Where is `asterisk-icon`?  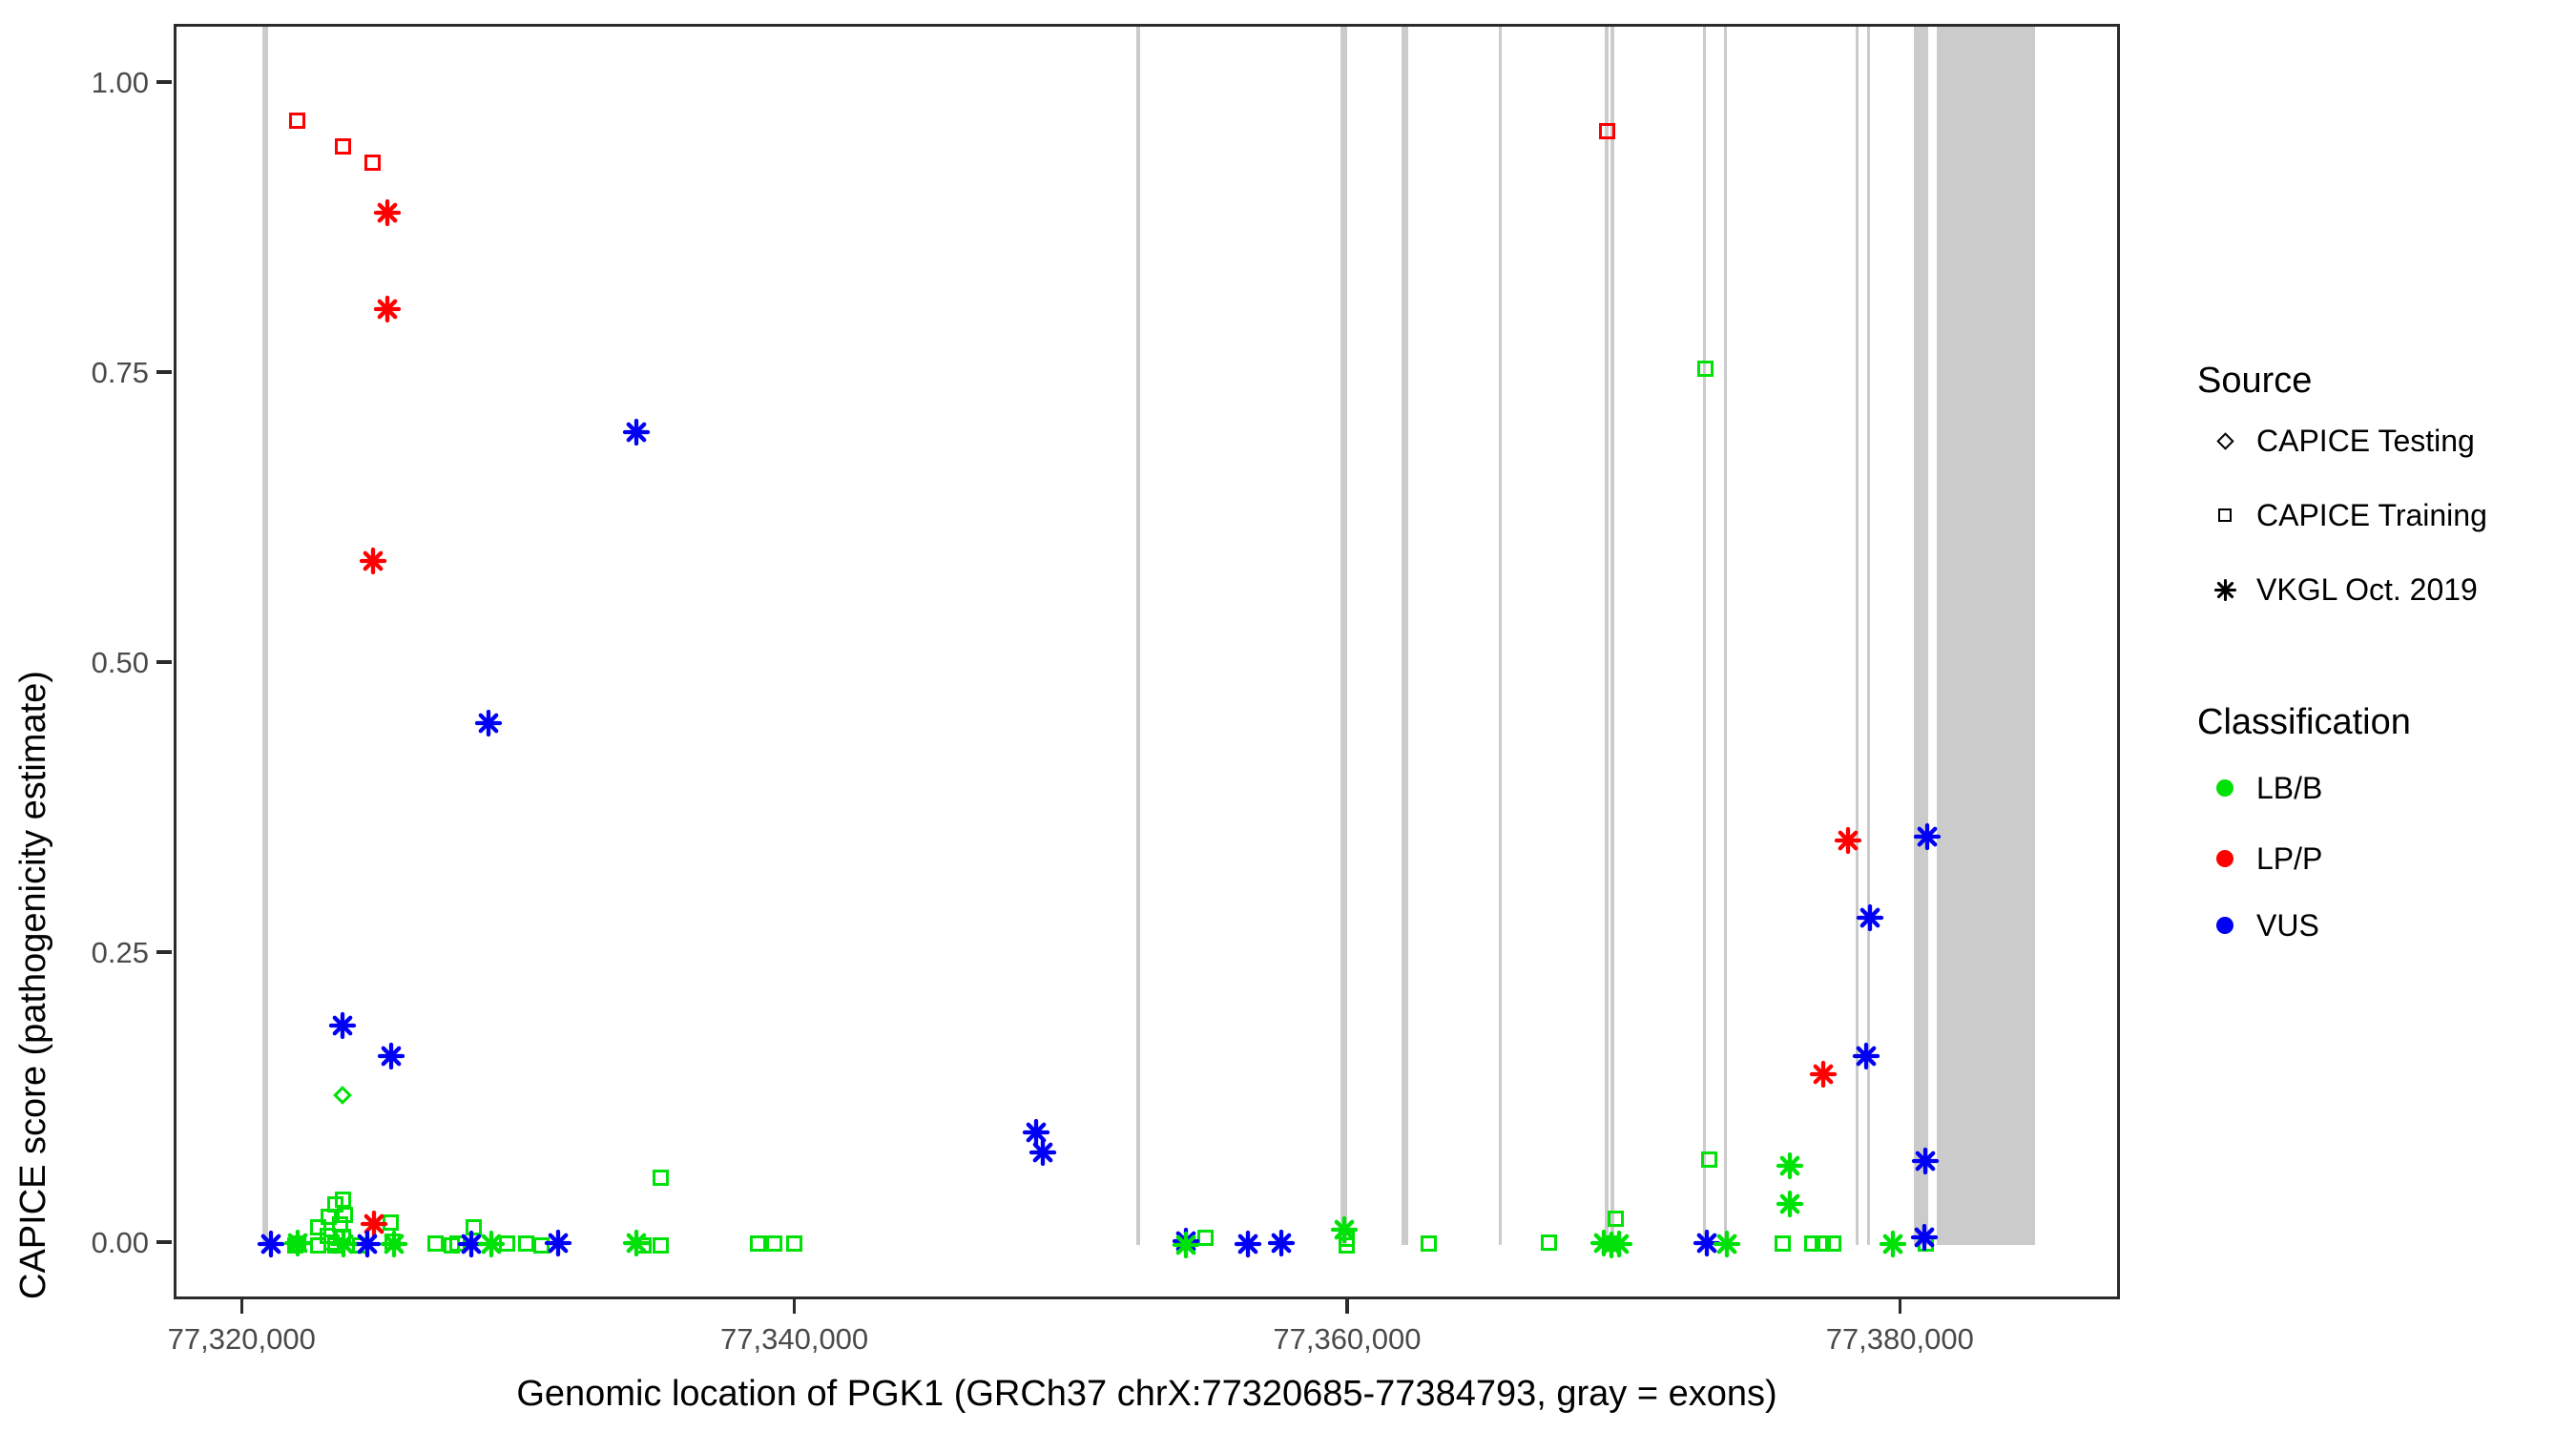 asterisk-icon is located at coordinates (2225, 590).